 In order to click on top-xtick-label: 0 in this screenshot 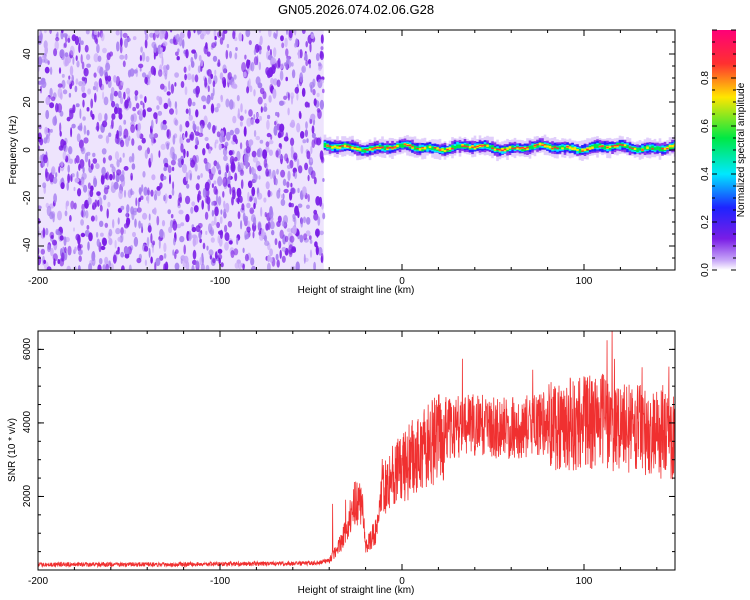, I will do `click(402, 281)`.